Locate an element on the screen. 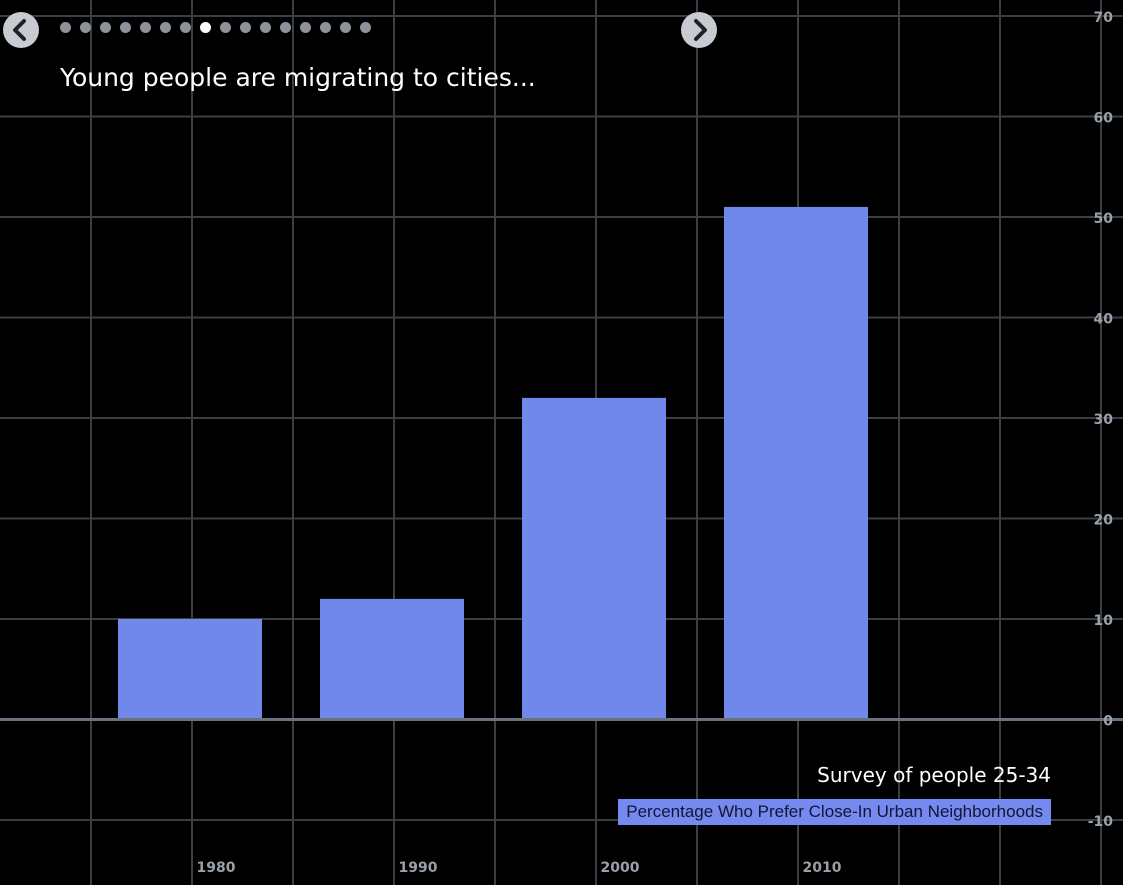 This screenshot has height=885, width=1123. bar-2000 is located at coordinates (594, 558).